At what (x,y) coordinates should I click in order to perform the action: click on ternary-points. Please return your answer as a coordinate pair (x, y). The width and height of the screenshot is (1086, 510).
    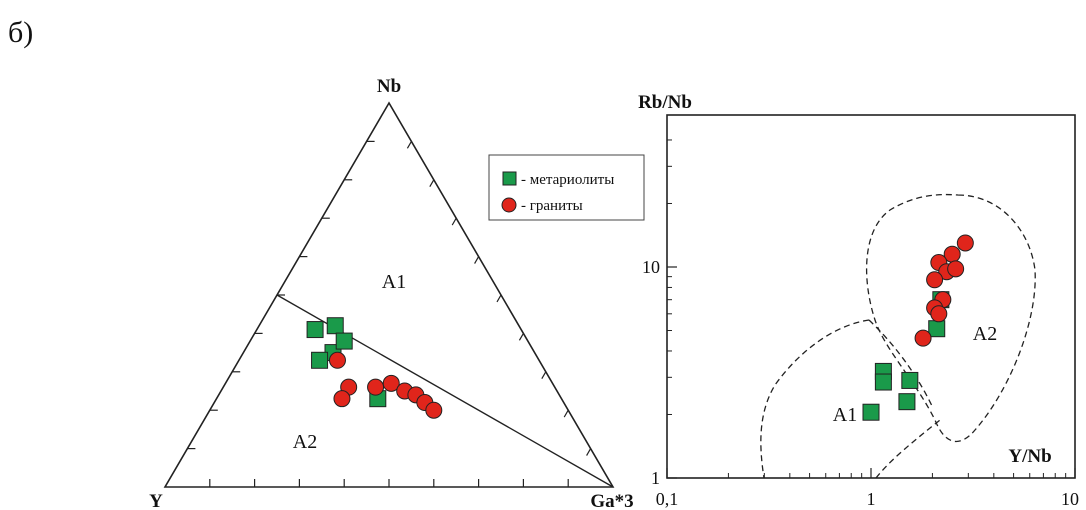
    Looking at the image, I should click on (374, 368).